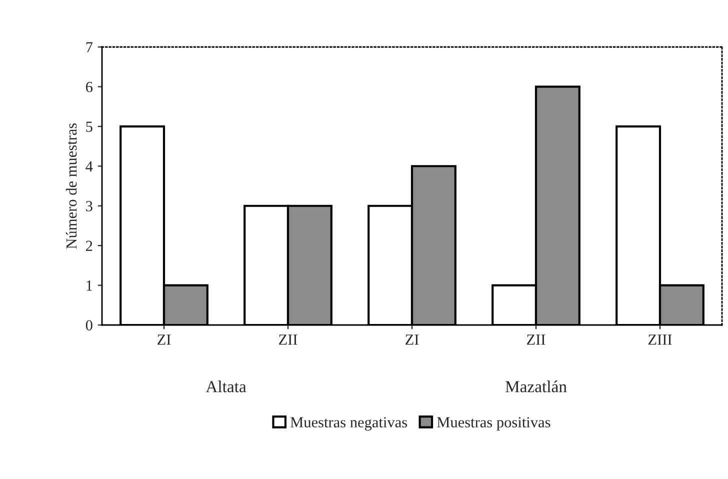 This screenshot has width=728, height=479. Describe the element at coordinates (89, 285) in the screenshot. I see `y-tick-label: 1` at that location.